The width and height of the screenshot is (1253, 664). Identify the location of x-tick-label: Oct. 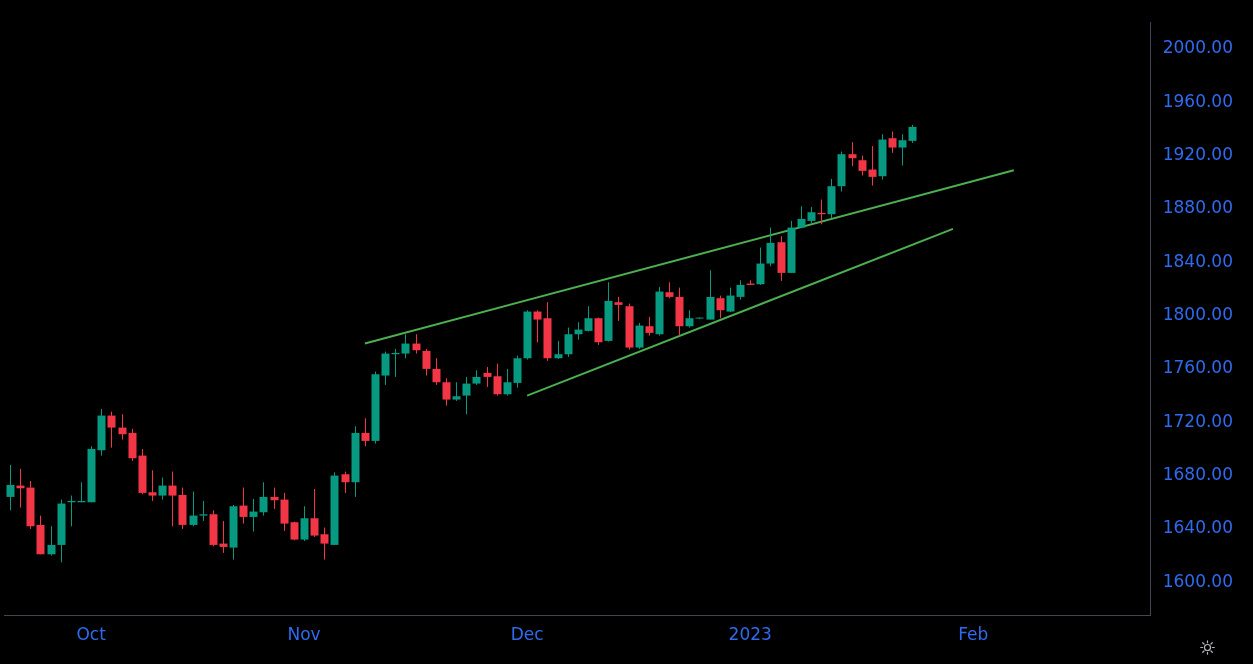
(91, 634).